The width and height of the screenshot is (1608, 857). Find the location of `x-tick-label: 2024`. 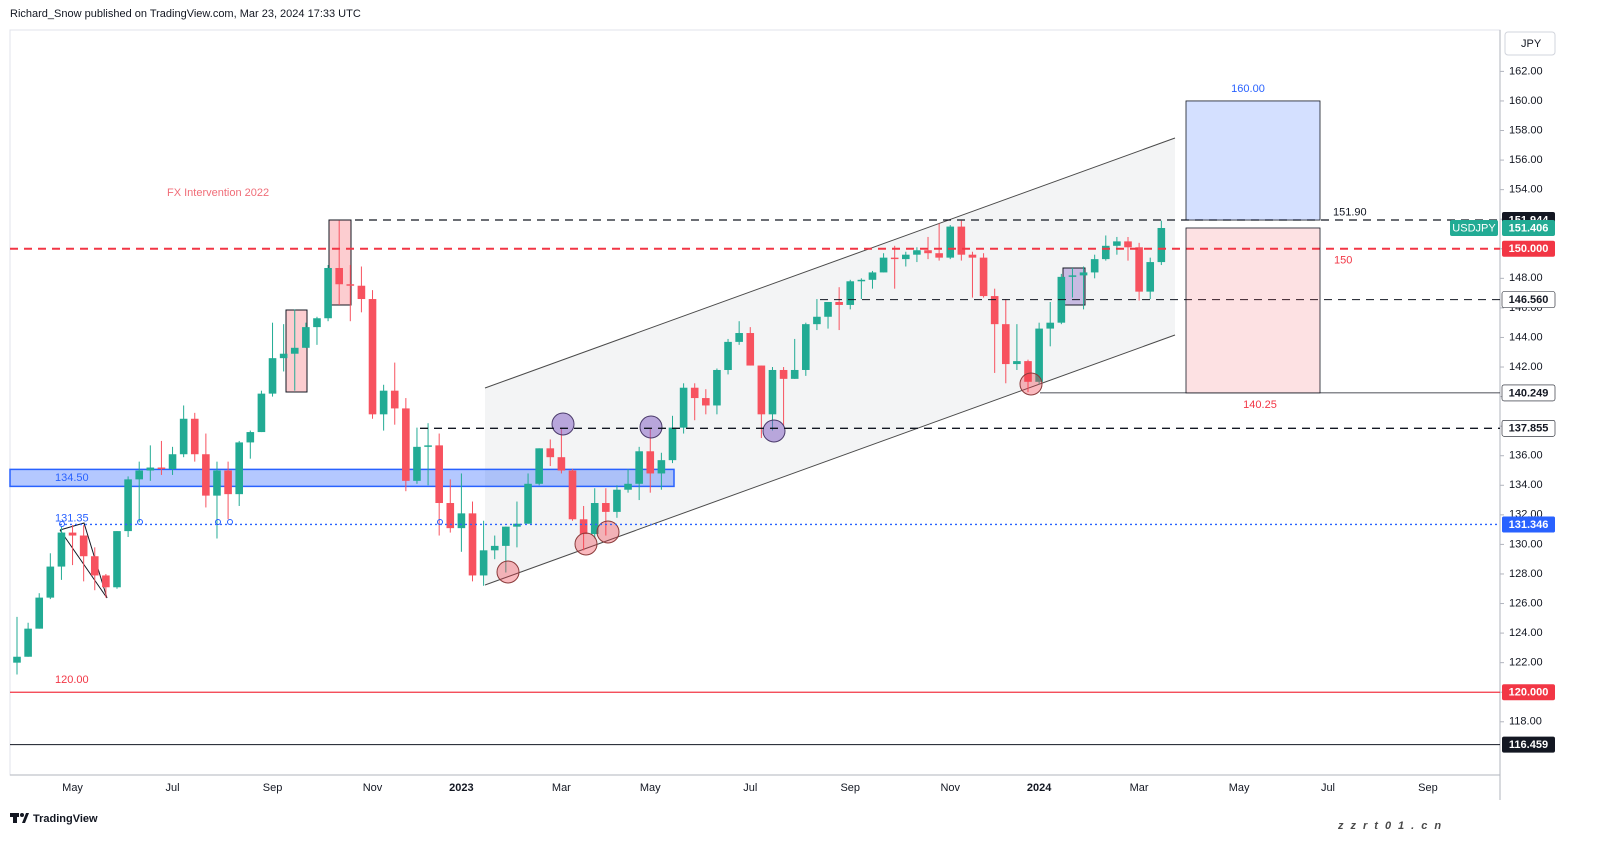

x-tick-label: 2024 is located at coordinates (1039, 788).